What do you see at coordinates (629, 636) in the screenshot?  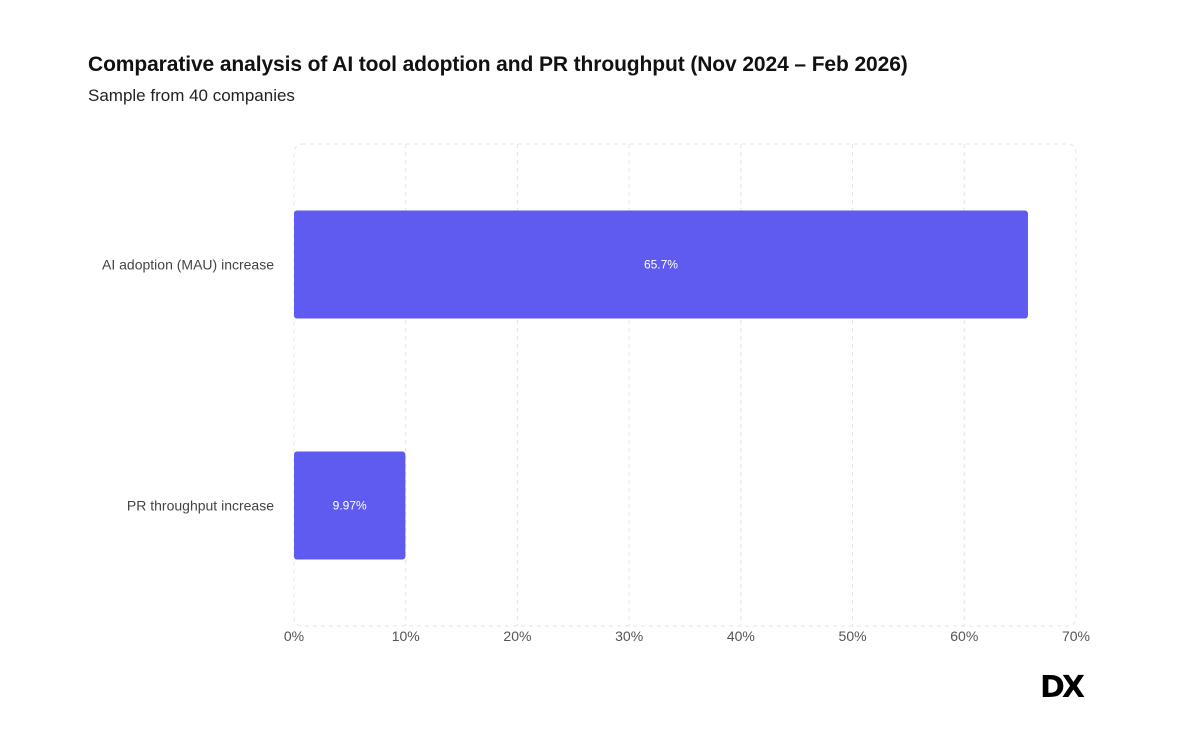 I see `x-tick-label: 30%` at bounding box center [629, 636].